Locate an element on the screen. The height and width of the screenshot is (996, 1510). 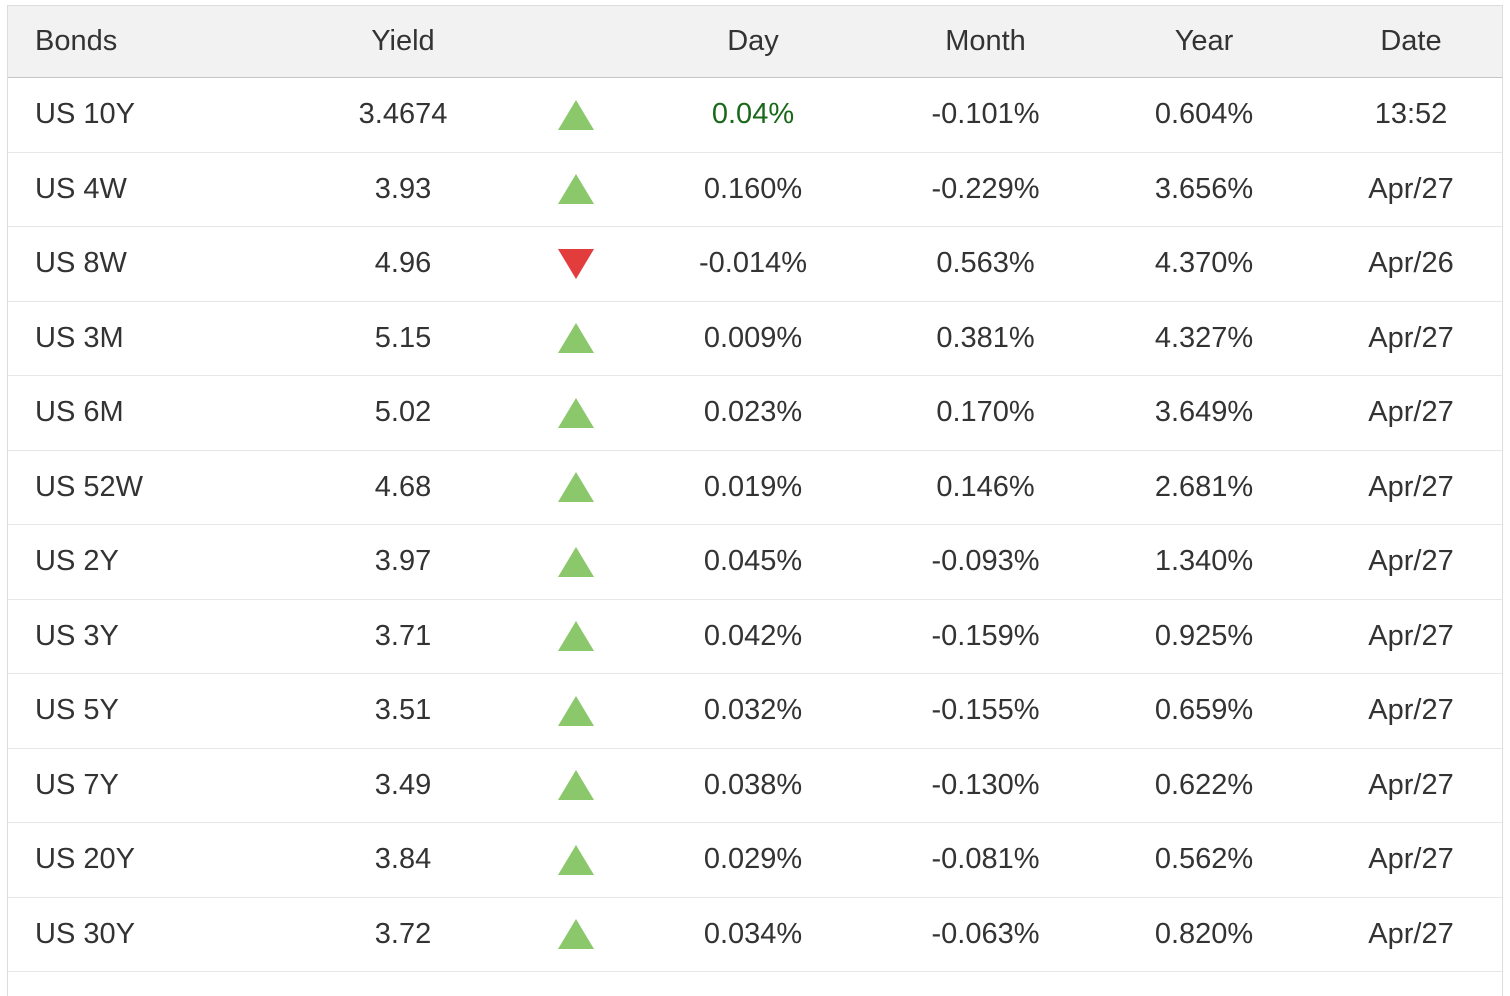
yield-value: 3.84 is located at coordinates (403, 859).